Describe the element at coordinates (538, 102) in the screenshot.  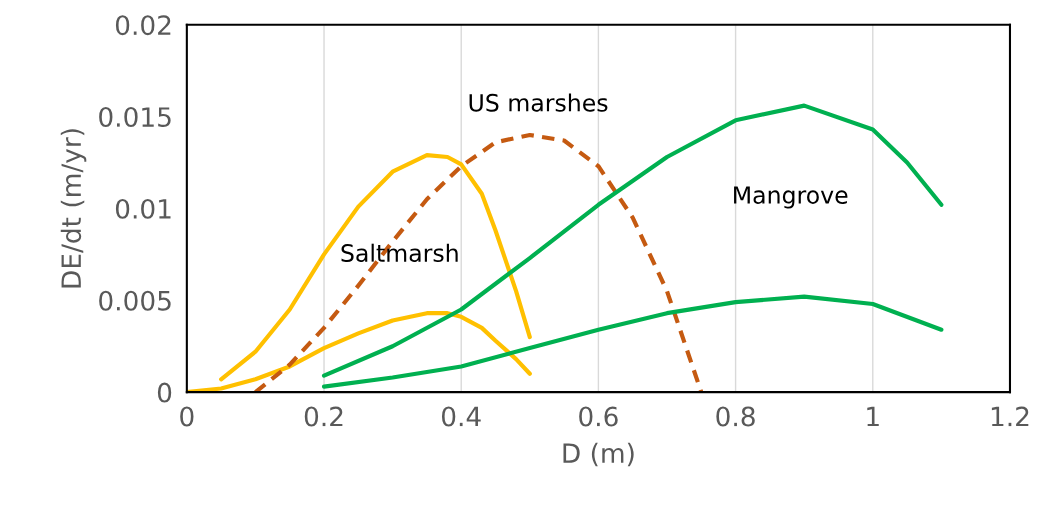
I see `annotation: US marshes` at that location.